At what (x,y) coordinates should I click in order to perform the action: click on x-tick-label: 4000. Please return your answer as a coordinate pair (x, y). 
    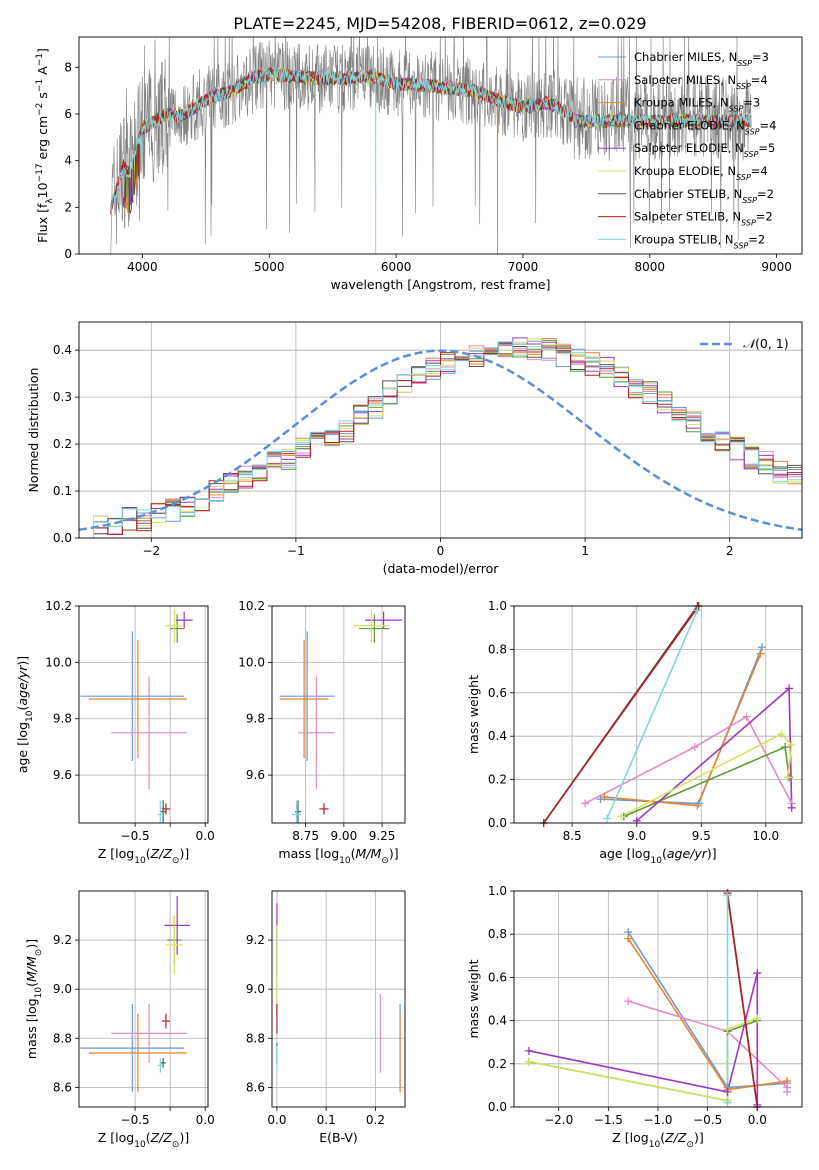
    Looking at the image, I should click on (142, 267).